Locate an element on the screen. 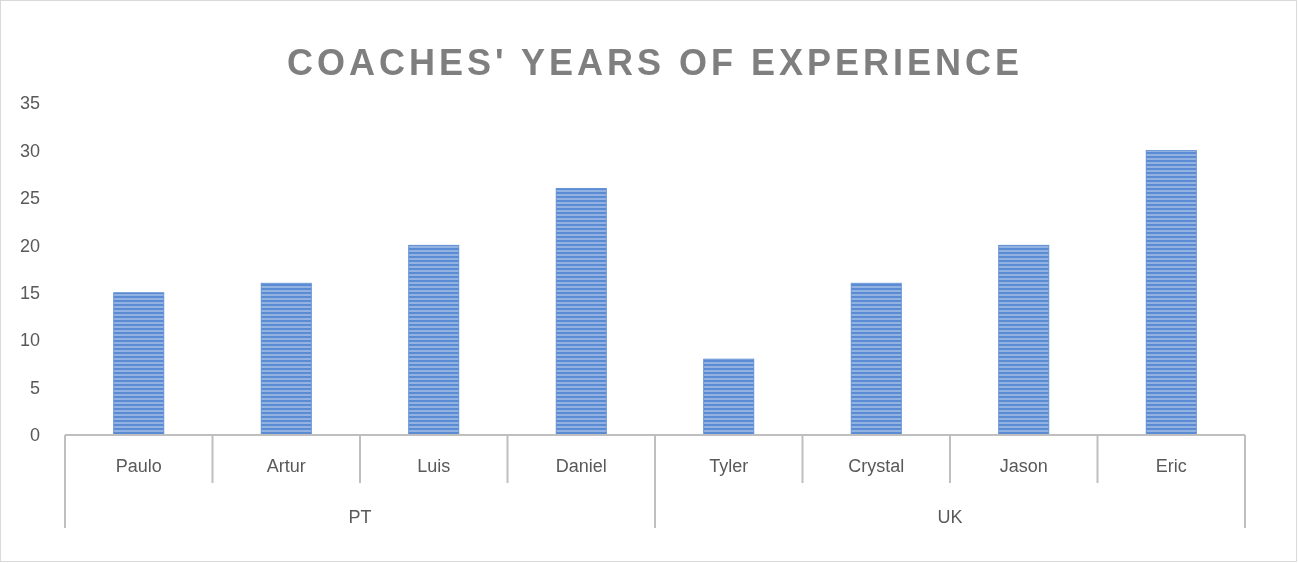 Image resolution: width=1298 pixels, height=563 pixels. text: PT is located at coordinates (360, 517).